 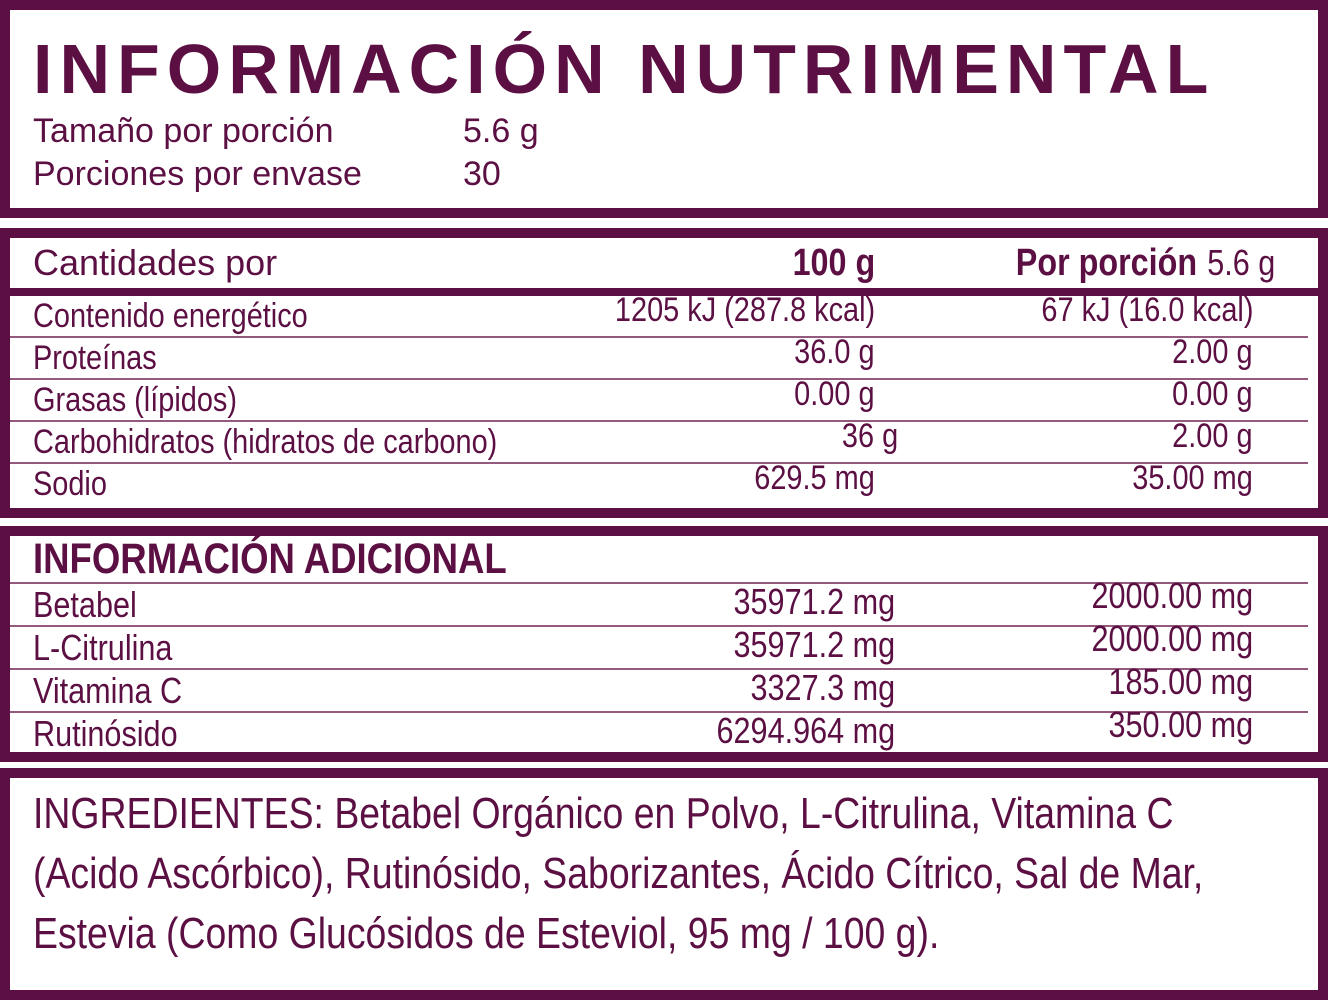 I want to click on row-value-rutinosido-100g: 6294.964 mg, so click(x=805, y=730).